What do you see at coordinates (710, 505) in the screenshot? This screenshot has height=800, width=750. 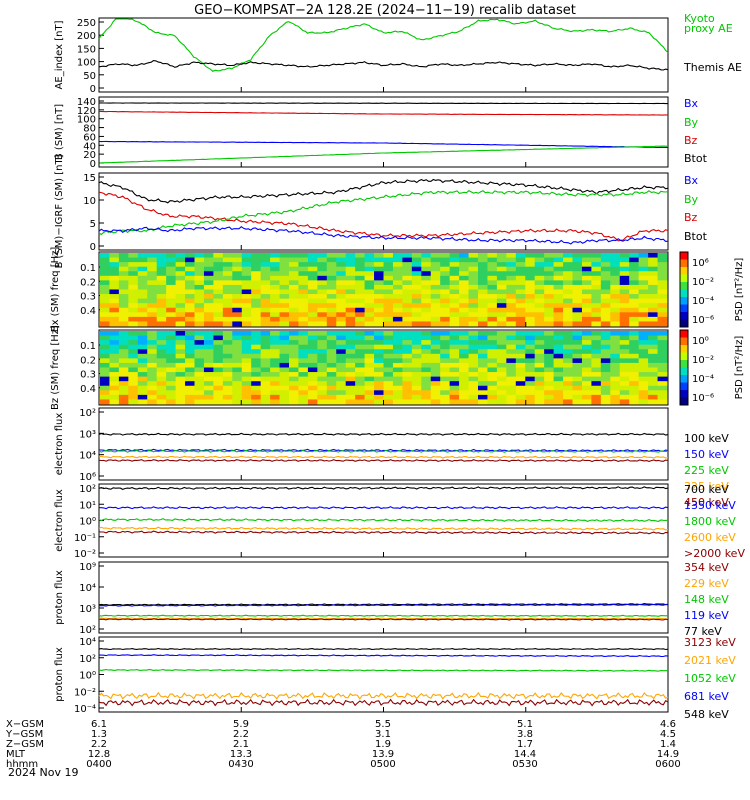 I see `legend-label: 1350 keV` at bounding box center [710, 505].